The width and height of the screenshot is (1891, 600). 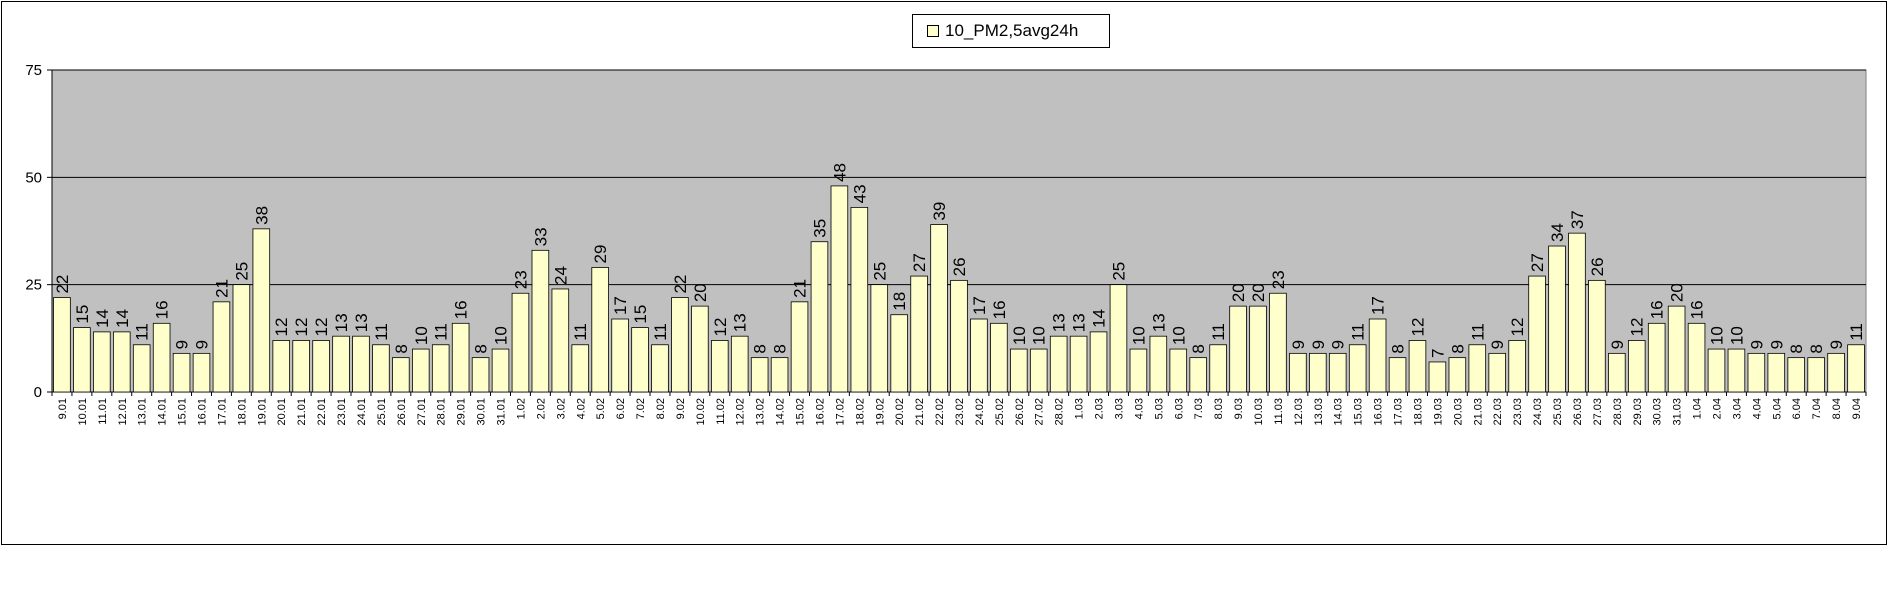 I want to click on x-tick-label: 20.01, so click(x=282, y=412).